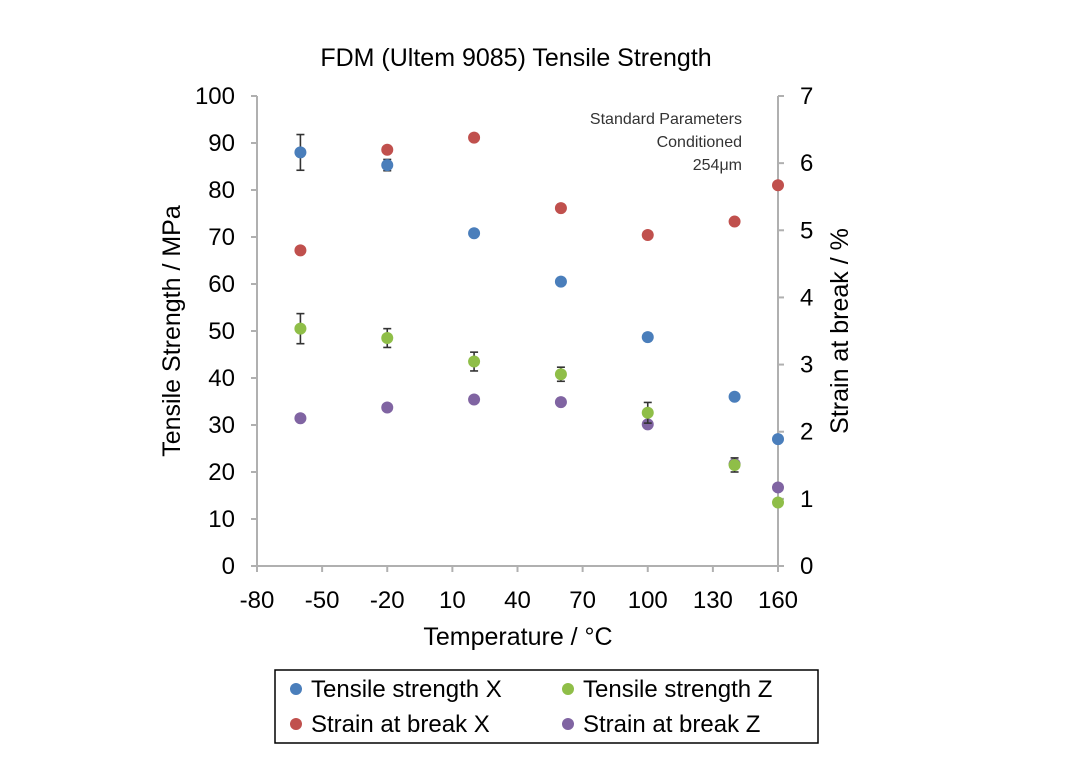 The width and height of the screenshot is (1074, 781). I want to click on annotation: Standard Parameters Conditioned 254μm, so click(666, 142).